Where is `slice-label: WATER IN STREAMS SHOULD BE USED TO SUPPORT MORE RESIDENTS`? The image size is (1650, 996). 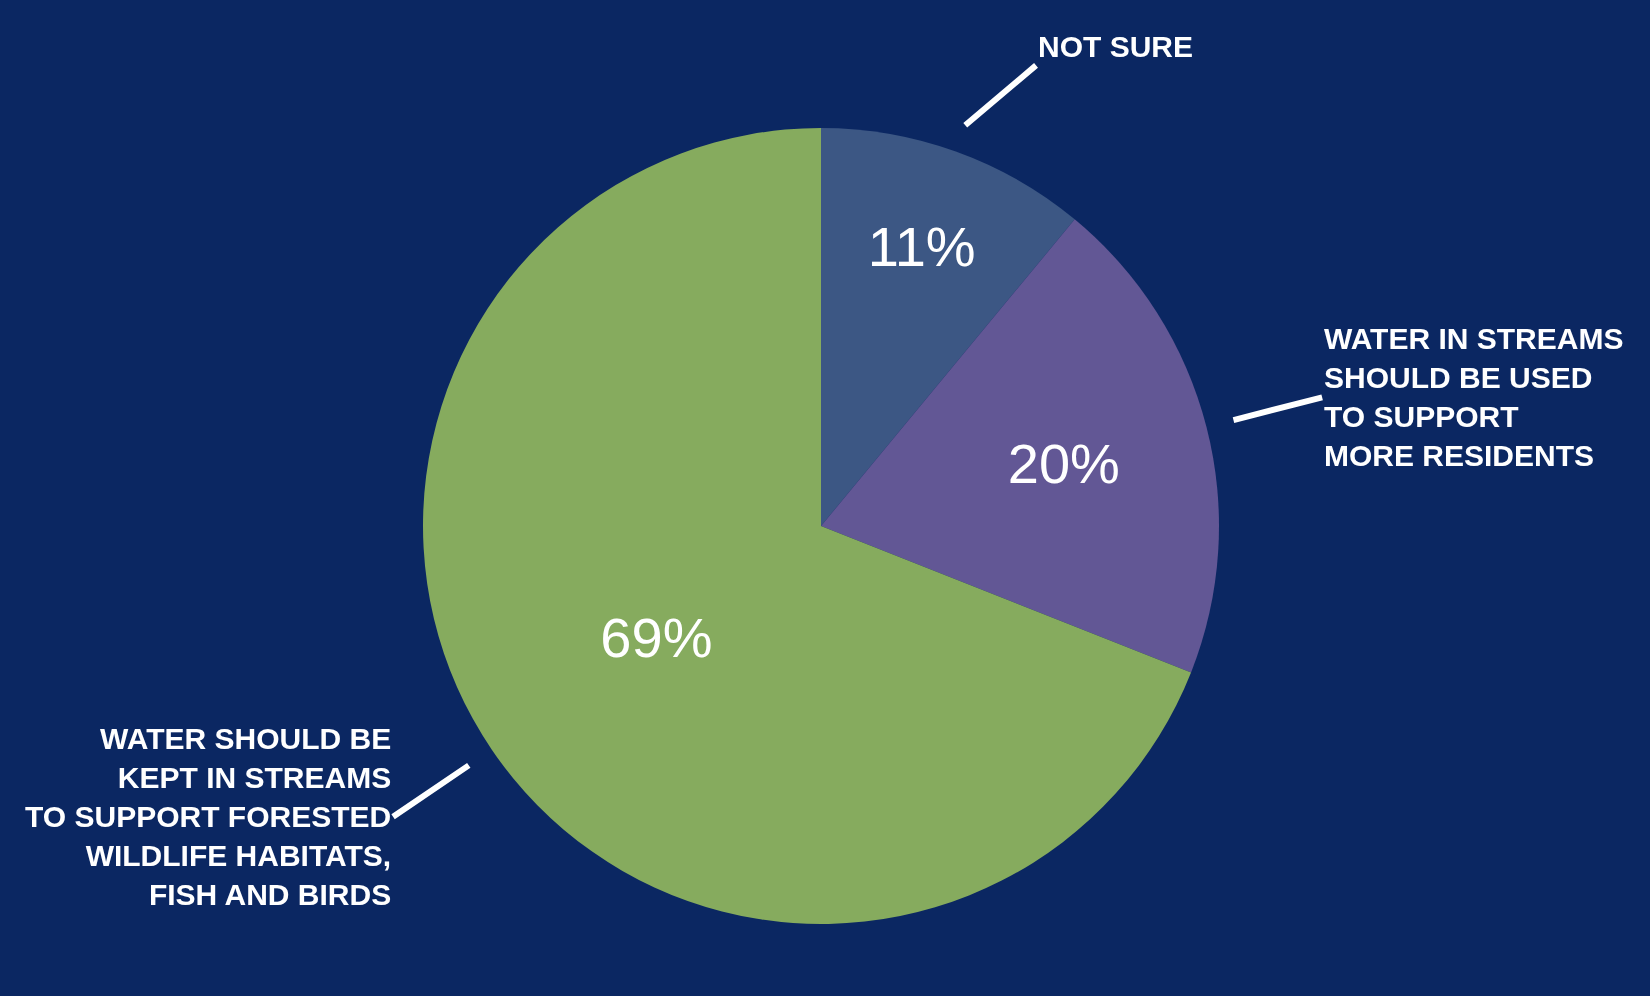 slice-label: WATER IN STREAMS SHOULD BE USED TO SUPPORT MORE RESIDENTS is located at coordinates (1474, 397).